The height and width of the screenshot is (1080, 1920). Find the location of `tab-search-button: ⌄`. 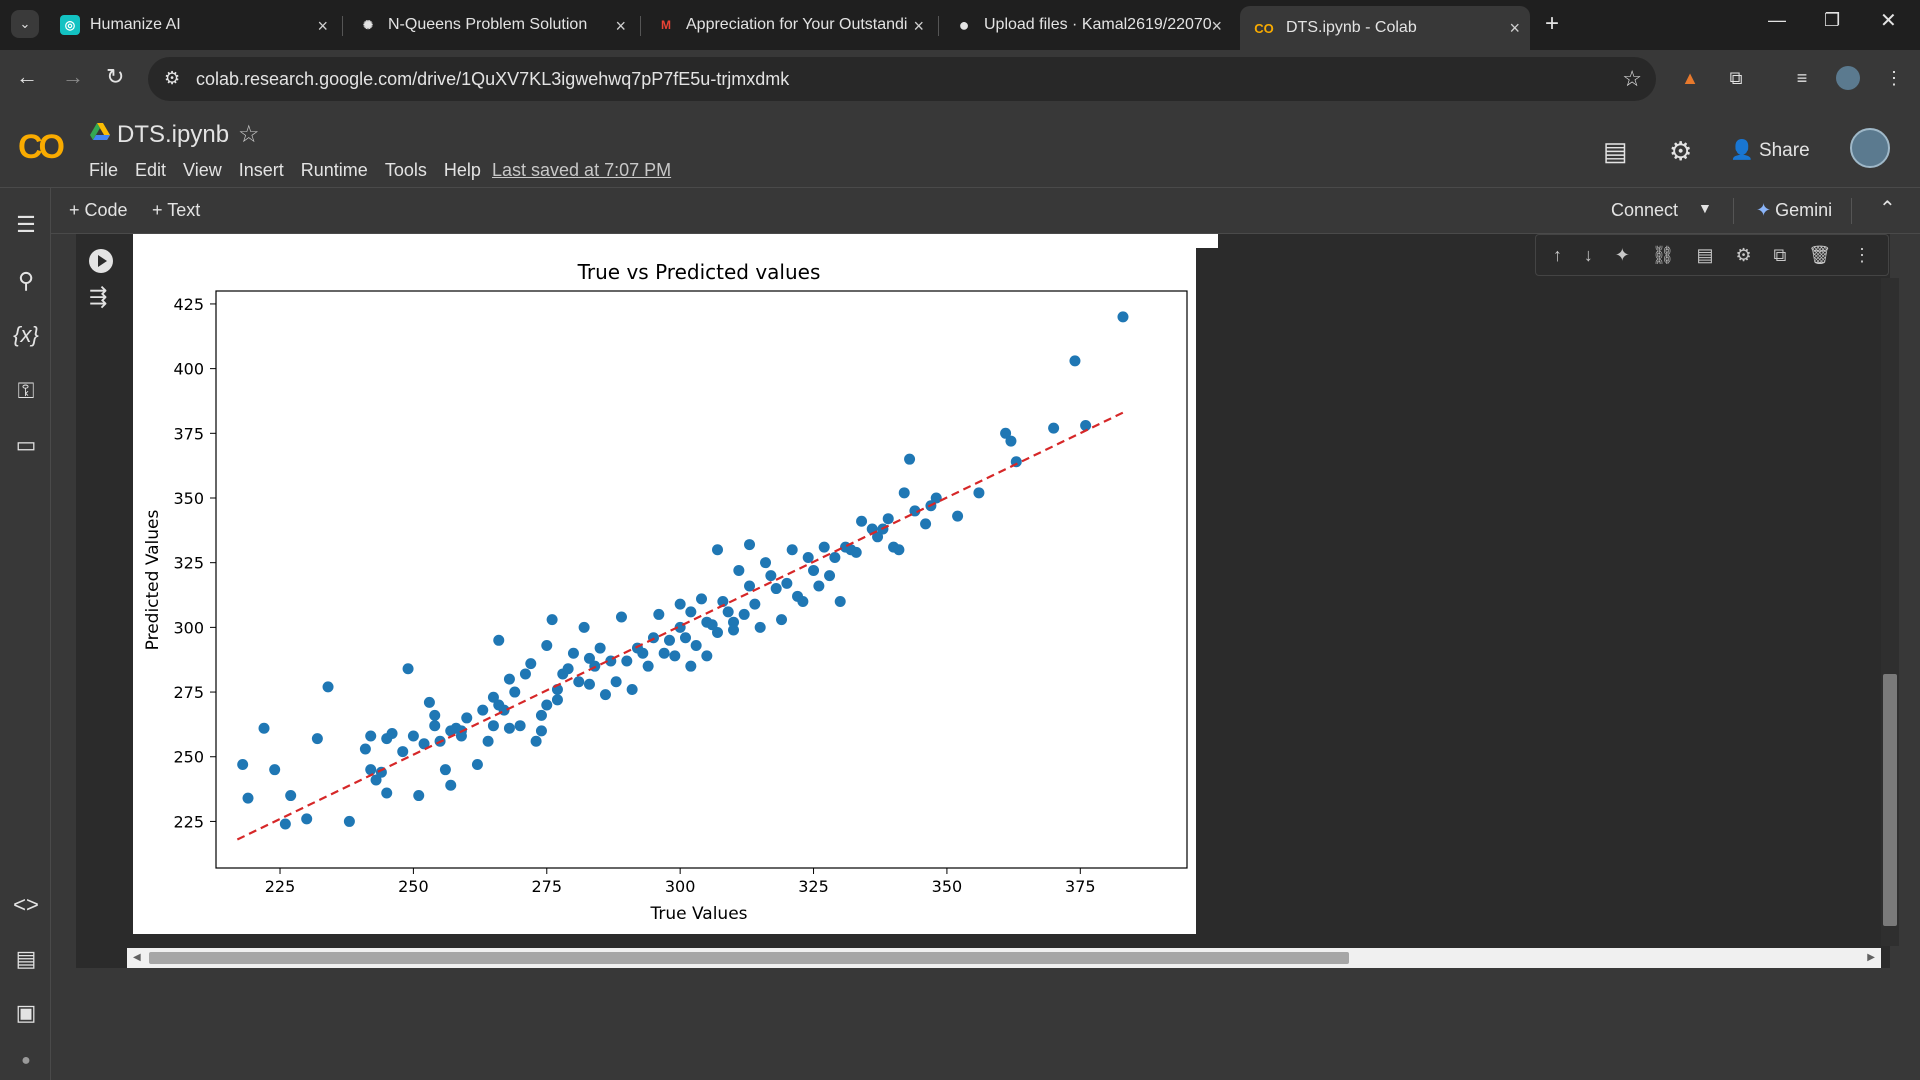

tab-search-button: ⌄ is located at coordinates (25, 24).